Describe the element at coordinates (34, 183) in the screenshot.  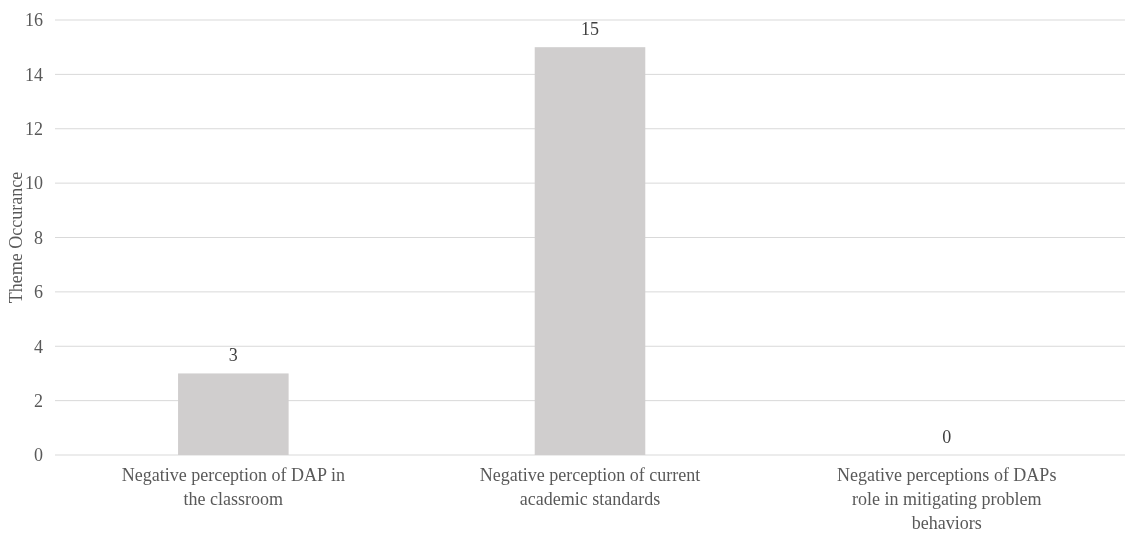
I see `y-tick-label: 10` at that location.